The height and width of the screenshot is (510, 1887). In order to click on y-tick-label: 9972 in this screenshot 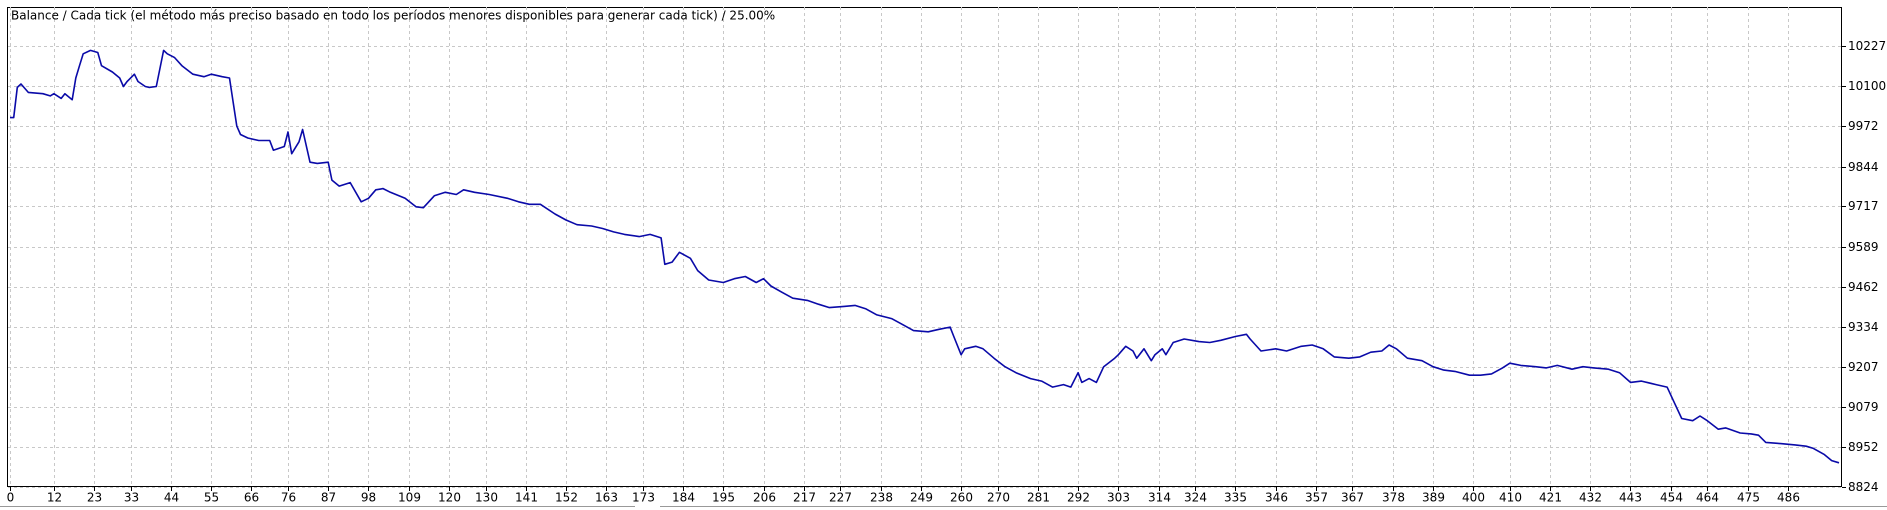, I will do `click(1863, 126)`.